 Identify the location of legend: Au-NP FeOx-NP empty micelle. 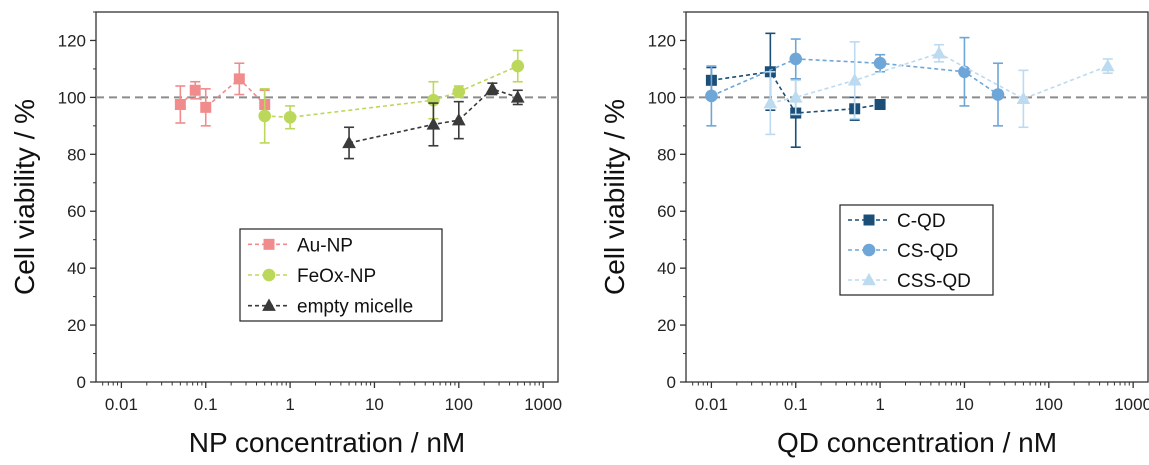
(341, 275).